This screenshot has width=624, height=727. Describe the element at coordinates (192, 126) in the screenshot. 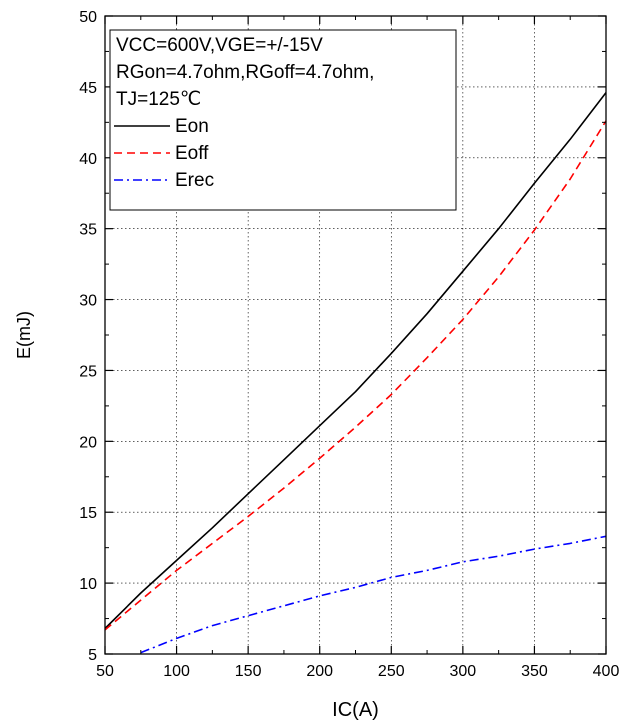

I see `legend-label-eon: Eon` at that location.